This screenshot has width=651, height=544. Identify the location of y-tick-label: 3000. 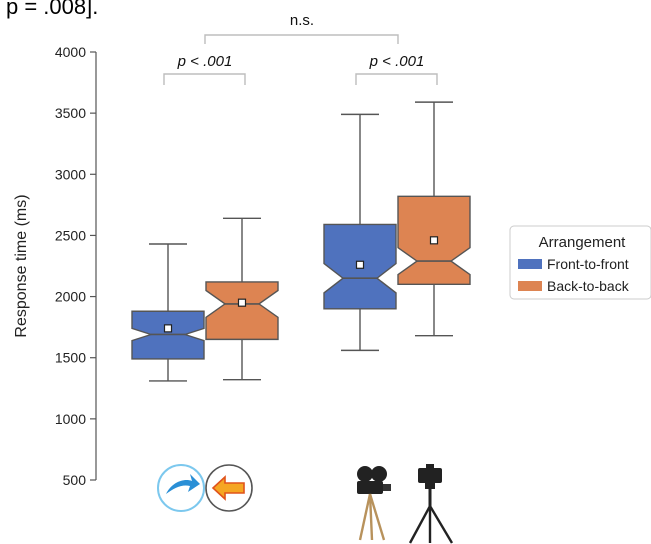
(70, 174).